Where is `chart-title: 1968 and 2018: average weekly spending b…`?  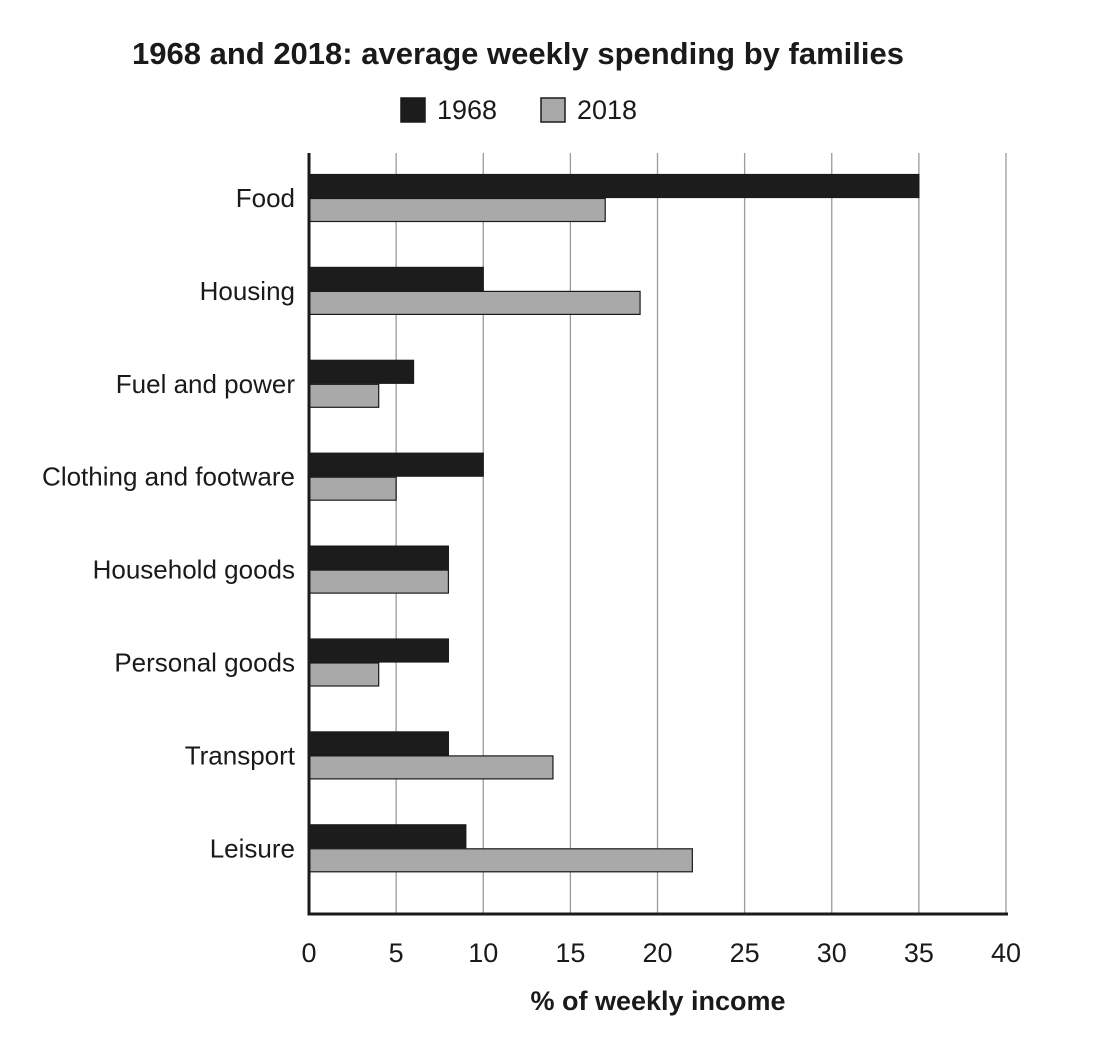
chart-title: 1968 and 2018: average weekly spending b… is located at coordinates (518, 53).